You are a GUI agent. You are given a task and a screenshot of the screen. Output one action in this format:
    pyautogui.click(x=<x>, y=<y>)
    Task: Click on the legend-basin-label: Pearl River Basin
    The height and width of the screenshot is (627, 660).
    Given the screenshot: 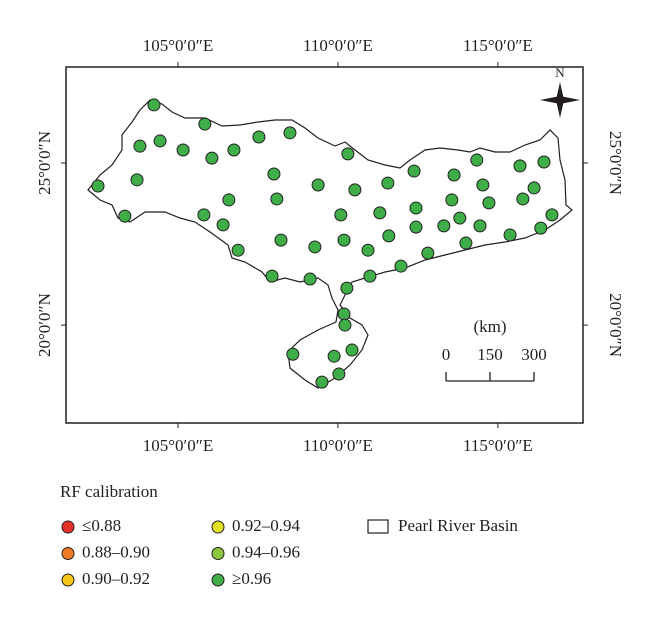 What is the action you would take?
    pyautogui.click(x=458, y=525)
    